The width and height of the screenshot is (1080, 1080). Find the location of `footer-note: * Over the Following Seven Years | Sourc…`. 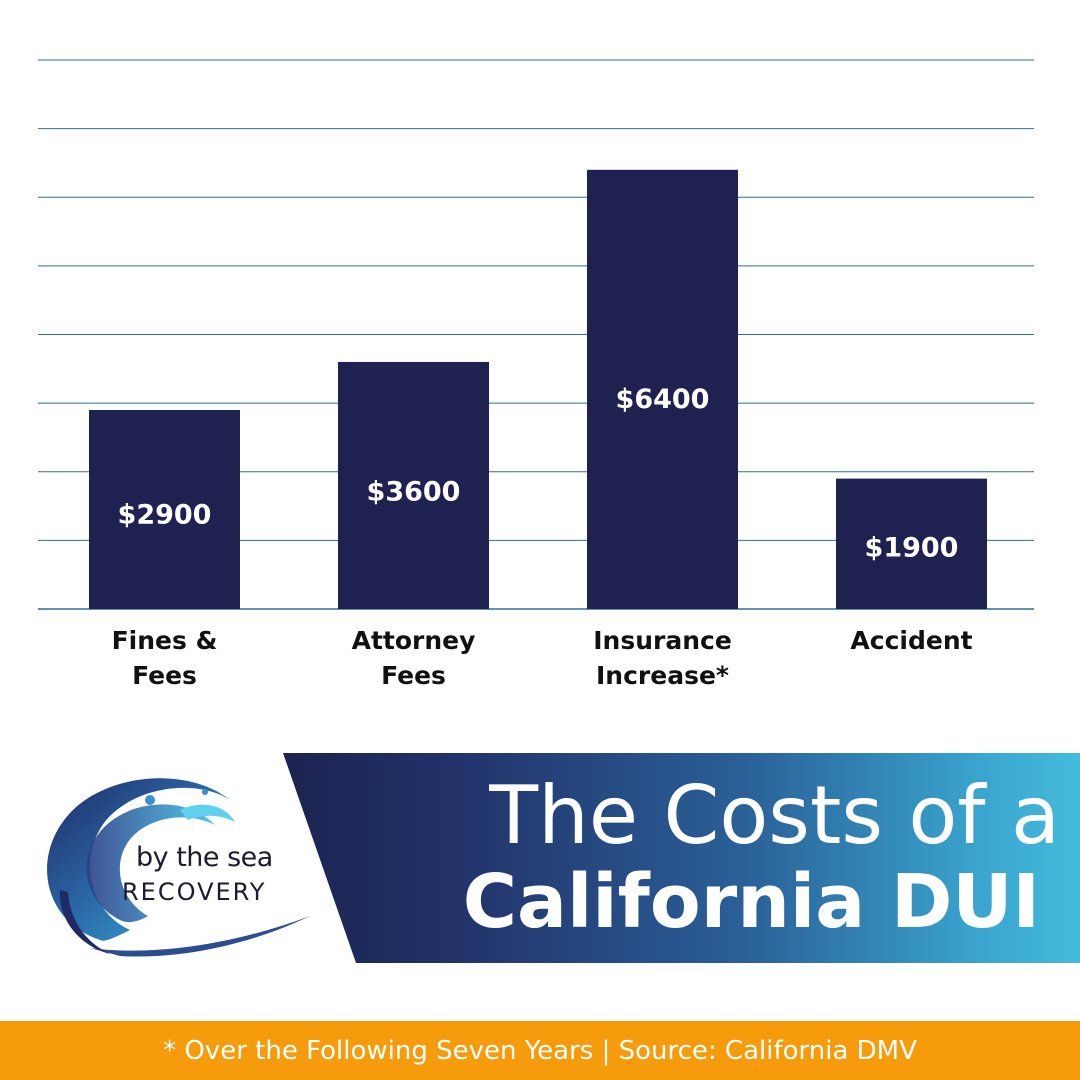

footer-note: * Over the Following Seven Years | Sourc… is located at coordinates (540, 1050).